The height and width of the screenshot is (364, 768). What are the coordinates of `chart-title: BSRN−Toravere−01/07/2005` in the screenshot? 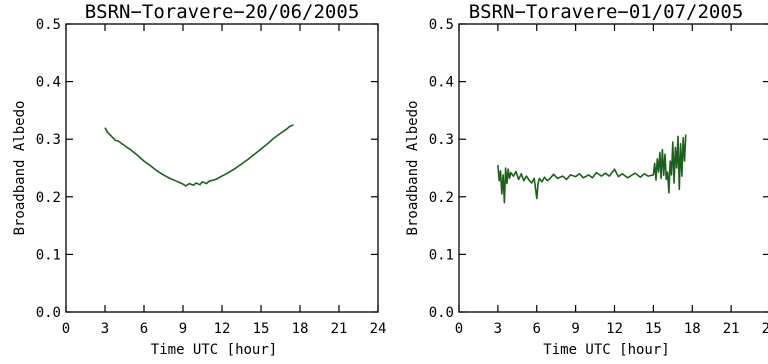 It's located at (606, 12).